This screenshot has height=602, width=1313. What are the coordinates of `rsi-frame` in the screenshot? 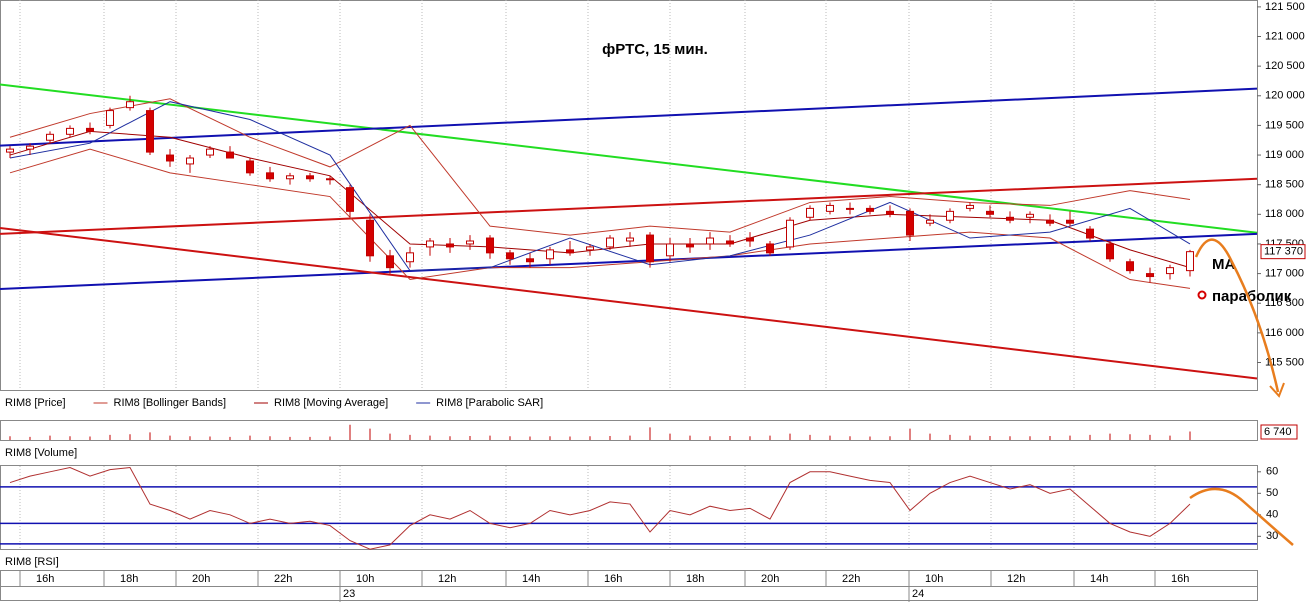 It's located at (629, 507).